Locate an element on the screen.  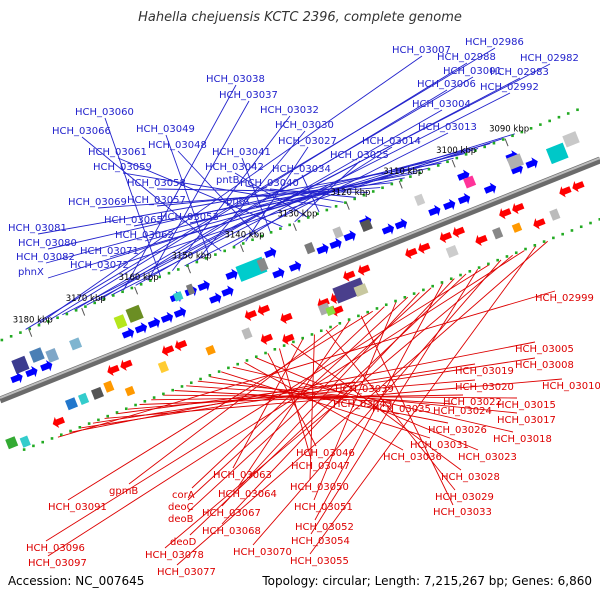
gene-label: HCH_03008 is located at coordinates (544, 365).